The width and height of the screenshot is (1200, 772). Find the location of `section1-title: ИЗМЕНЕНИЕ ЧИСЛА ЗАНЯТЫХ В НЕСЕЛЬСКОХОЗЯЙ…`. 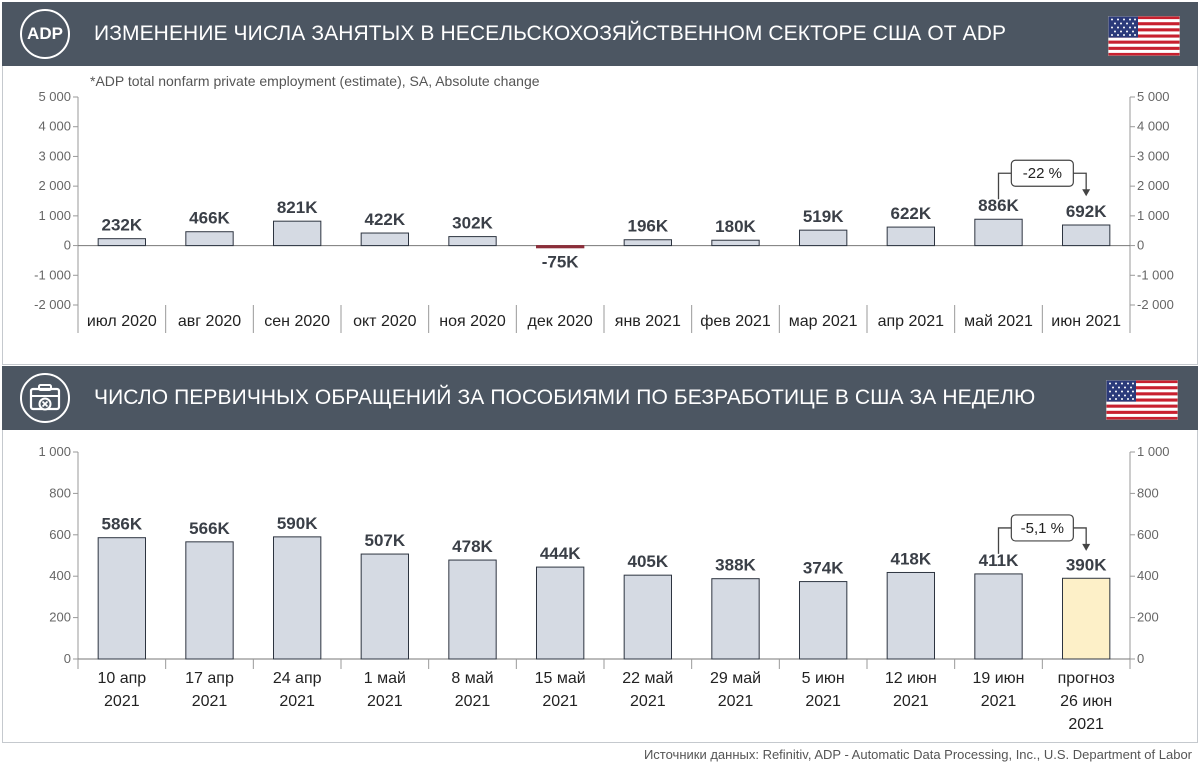

section1-title: ИЗМЕНЕНИЕ ЧИСЛА ЗАНЯТЫХ В НЕСЕЛЬСКОХОЗЯЙ… is located at coordinates (550, 33).